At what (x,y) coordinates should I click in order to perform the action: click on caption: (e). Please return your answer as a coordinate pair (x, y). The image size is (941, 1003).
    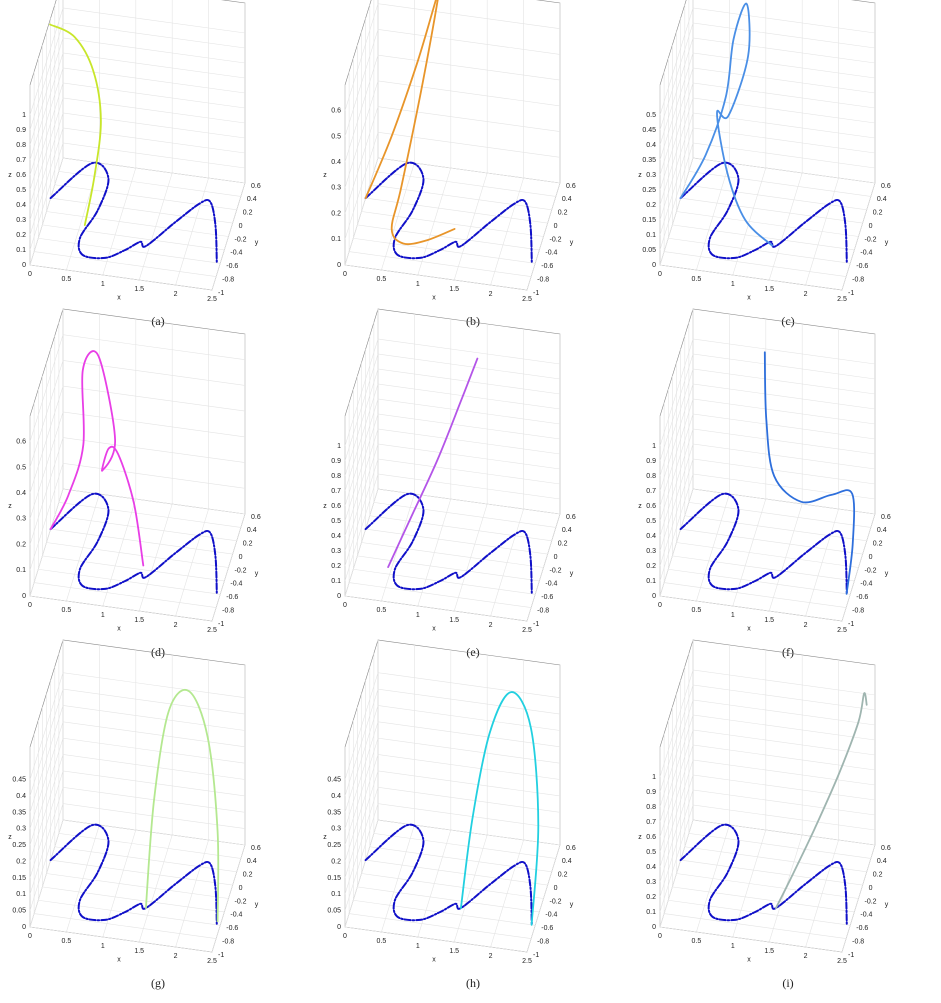
    Looking at the image, I should click on (472, 652).